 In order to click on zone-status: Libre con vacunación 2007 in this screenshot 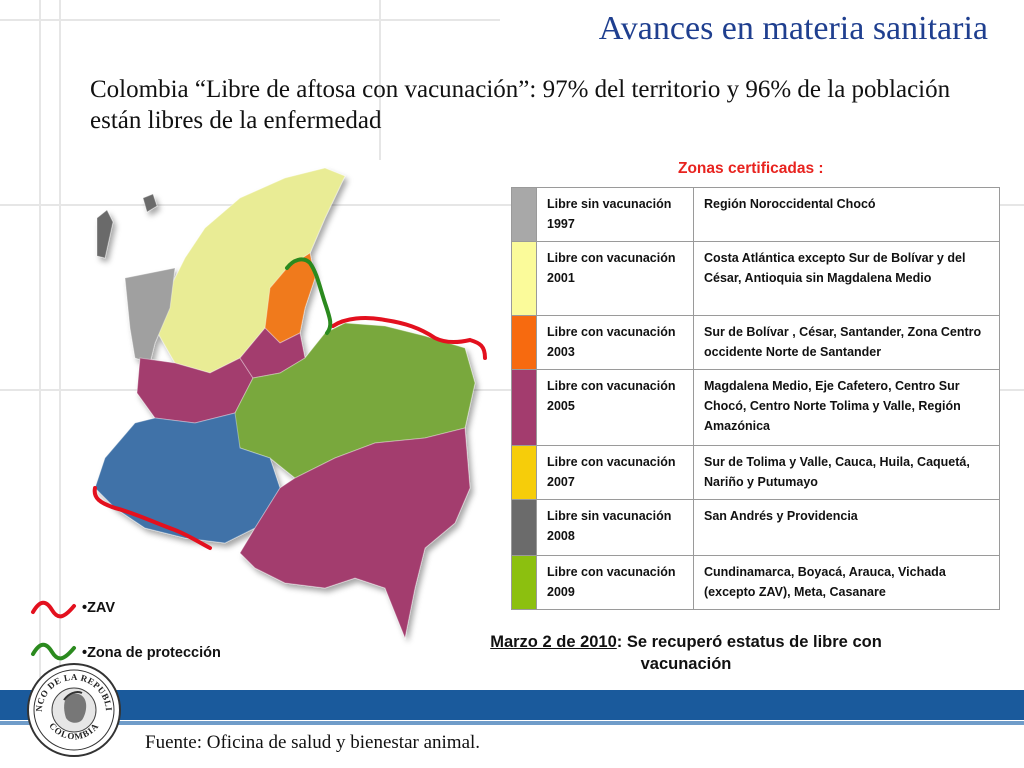, I will do `click(615, 472)`.